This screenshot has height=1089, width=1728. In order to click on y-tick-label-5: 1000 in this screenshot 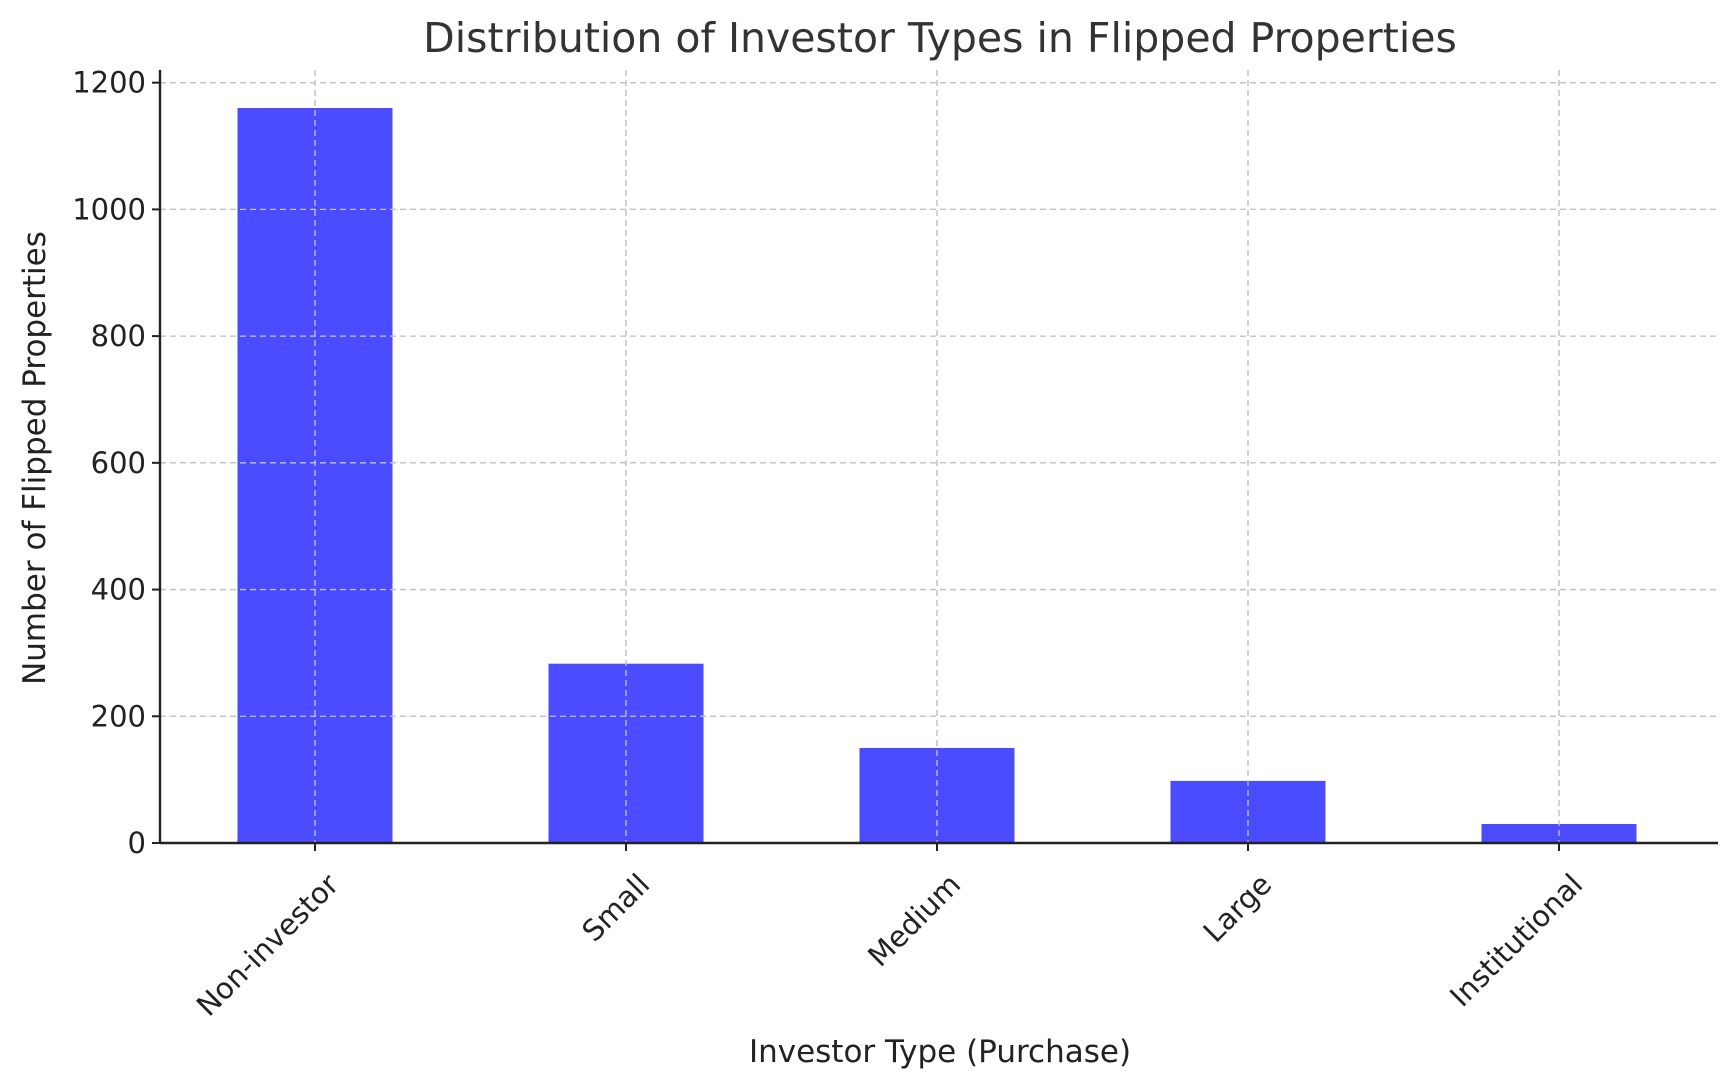, I will do `click(109, 209)`.